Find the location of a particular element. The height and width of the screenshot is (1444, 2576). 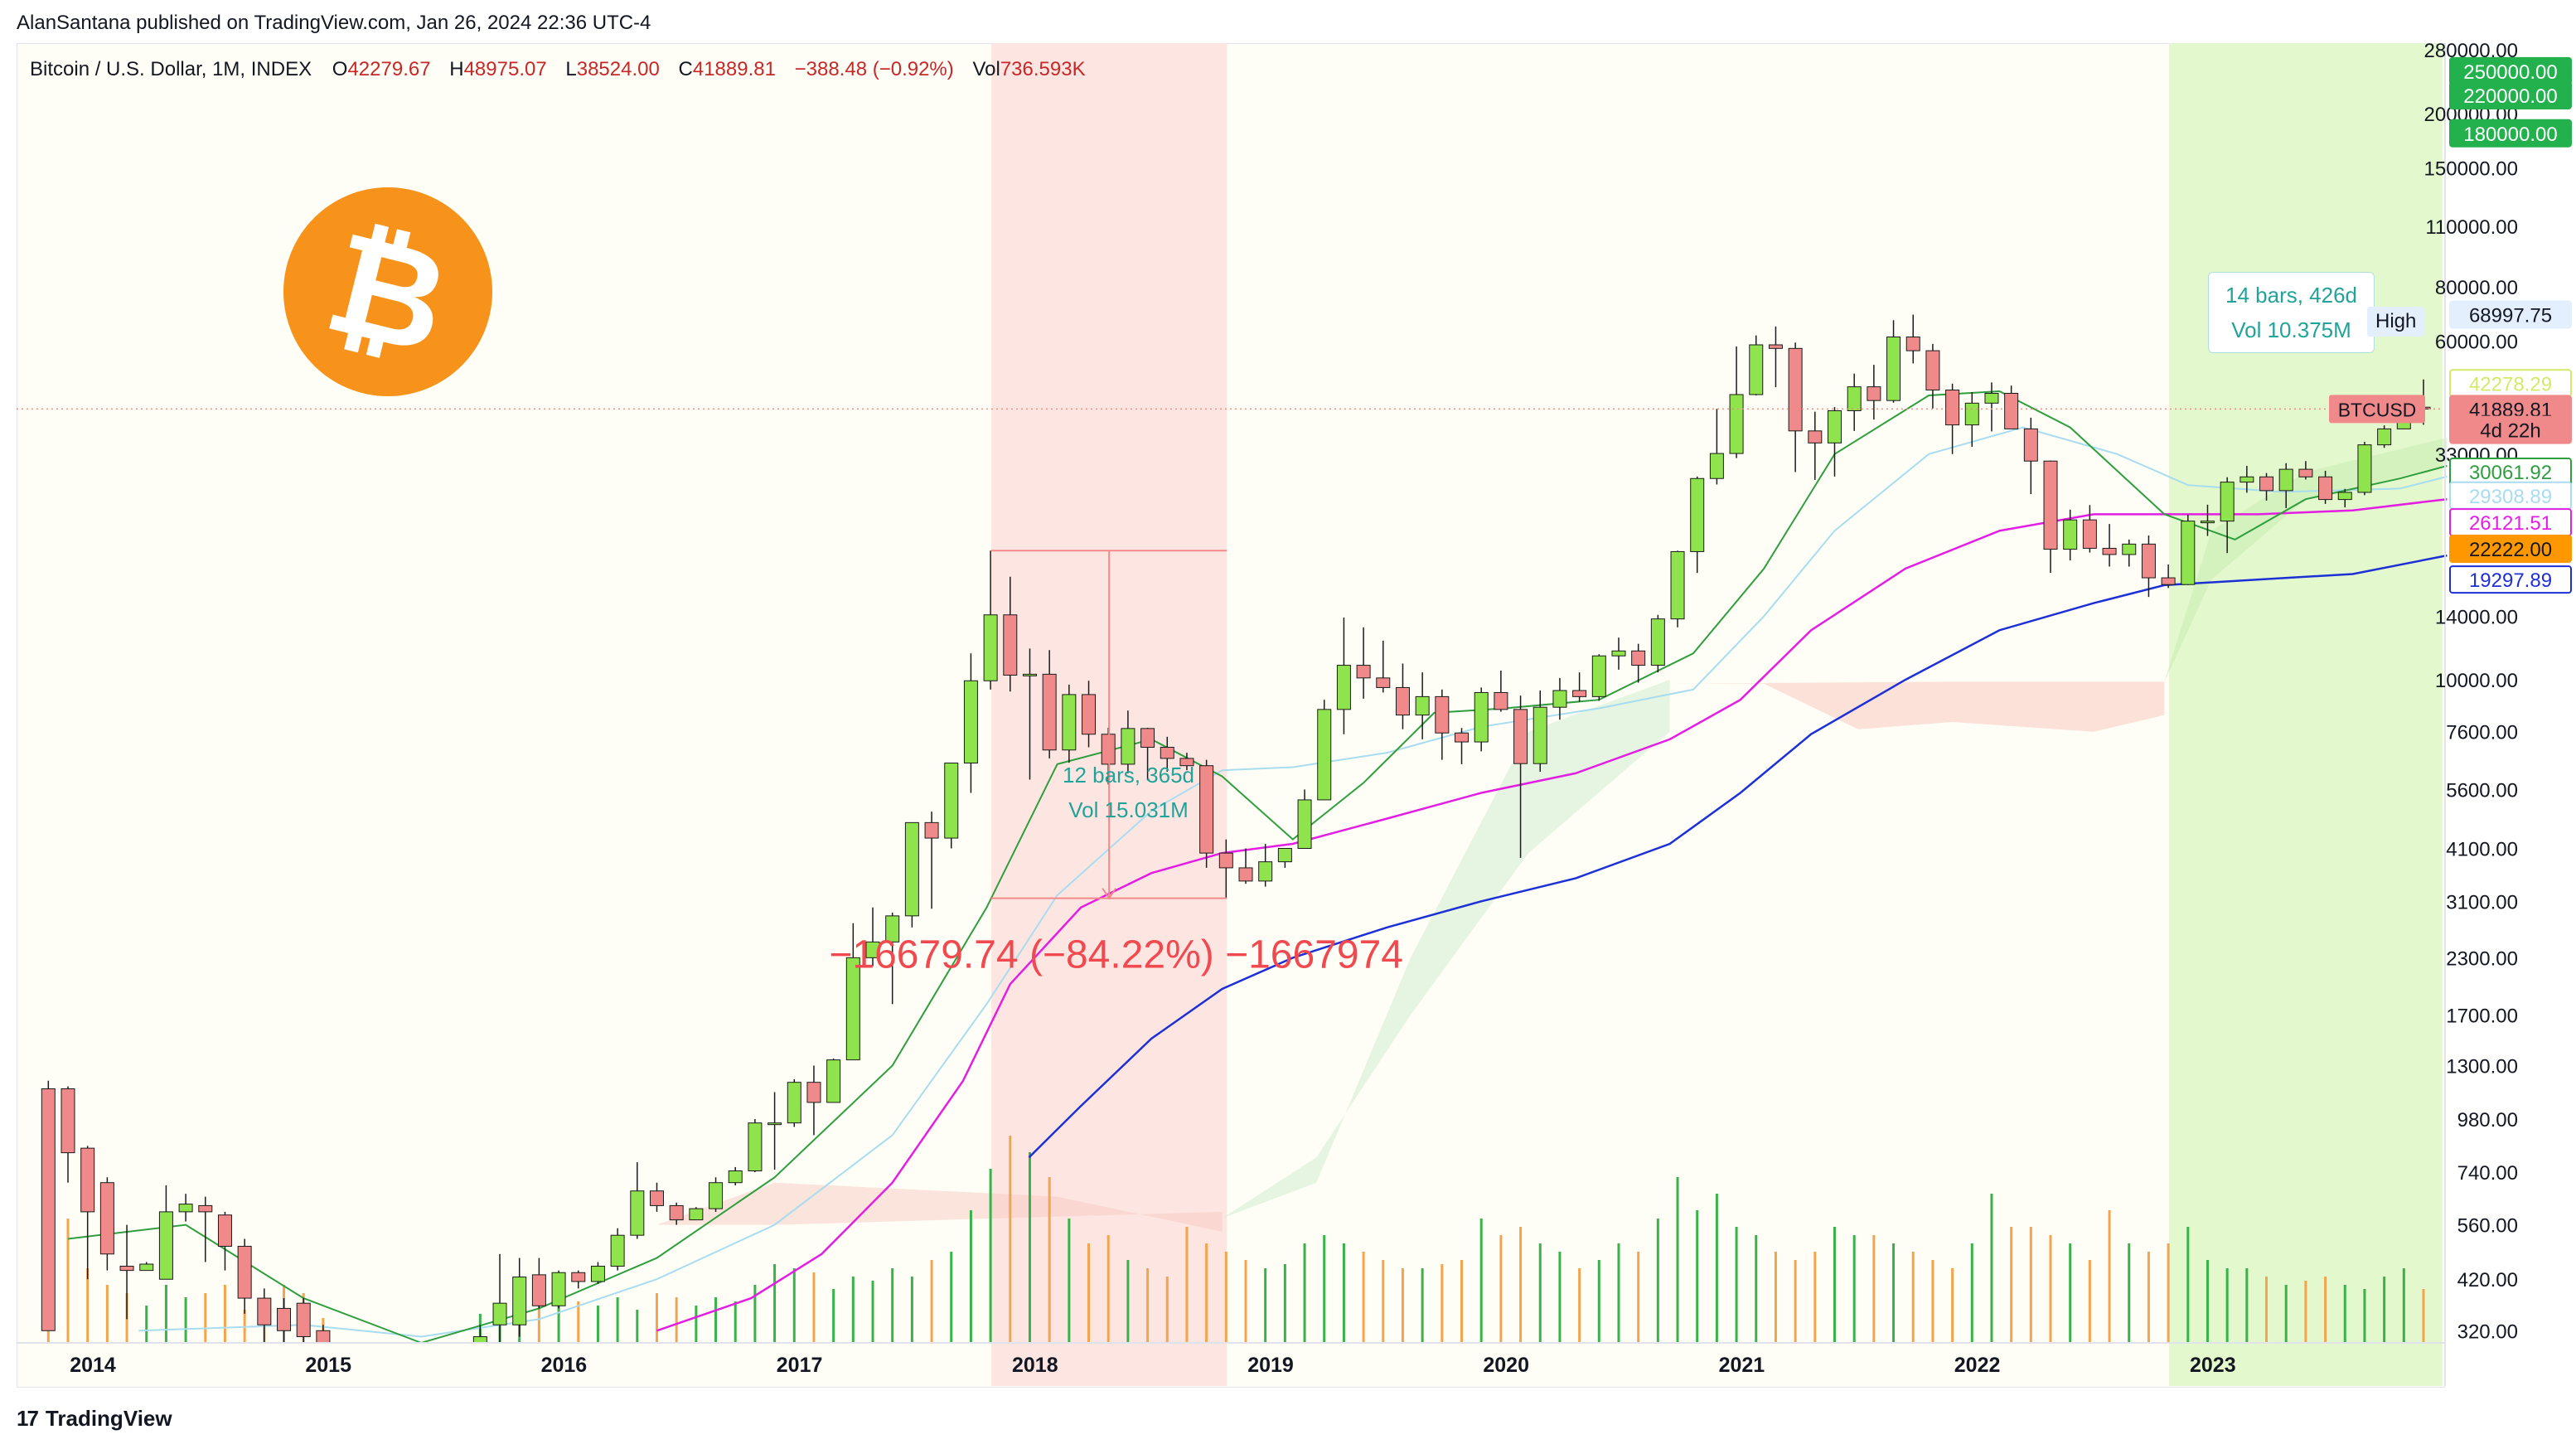

x-tick-label: 2020 is located at coordinates (1506, 1365).